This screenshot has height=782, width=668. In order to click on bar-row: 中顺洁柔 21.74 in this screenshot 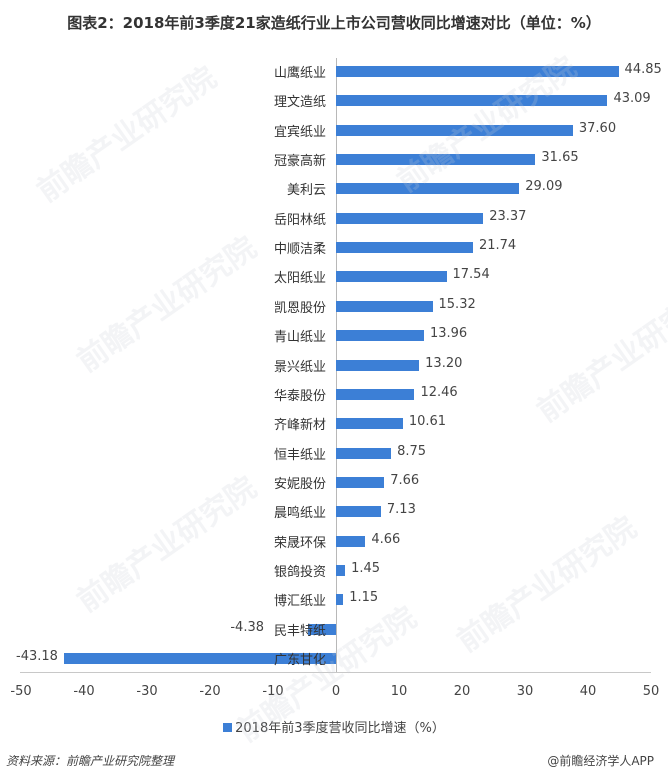, I will do `click(334, 247)`.